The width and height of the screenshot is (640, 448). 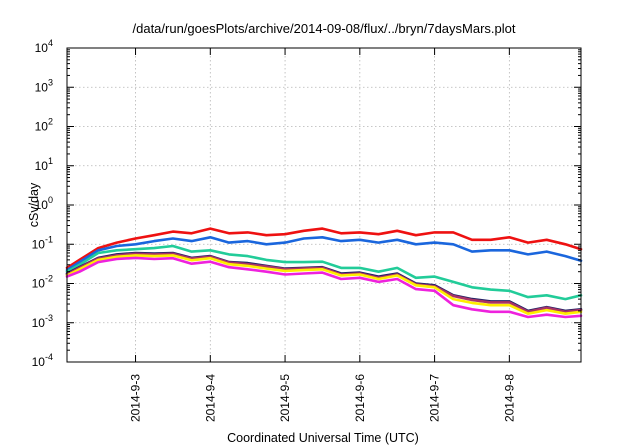 I want to click on y-tick-label: 10⁴, so click(x=44, y=46).